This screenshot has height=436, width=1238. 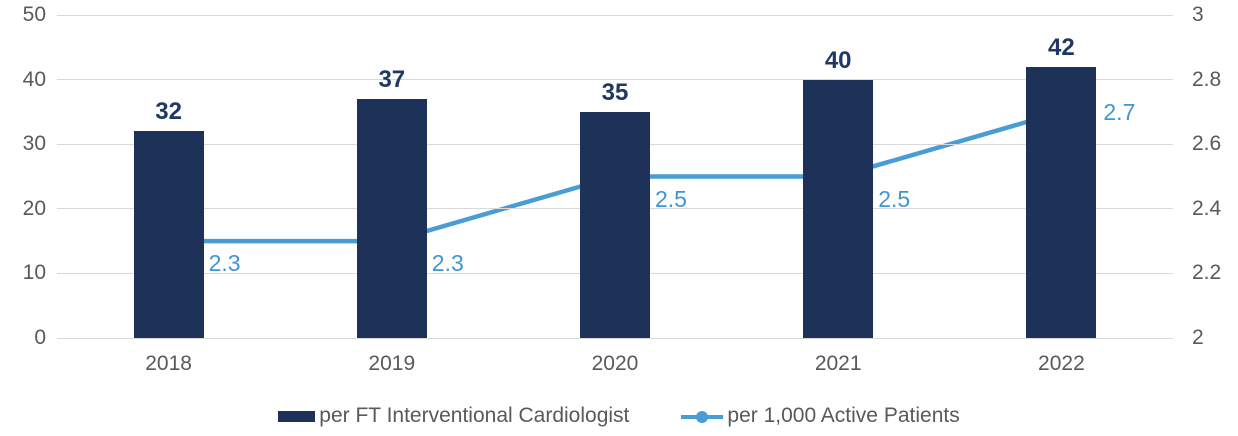 I want to click on x-axis-tick-label: 2022, so click(x=1061, y=363).